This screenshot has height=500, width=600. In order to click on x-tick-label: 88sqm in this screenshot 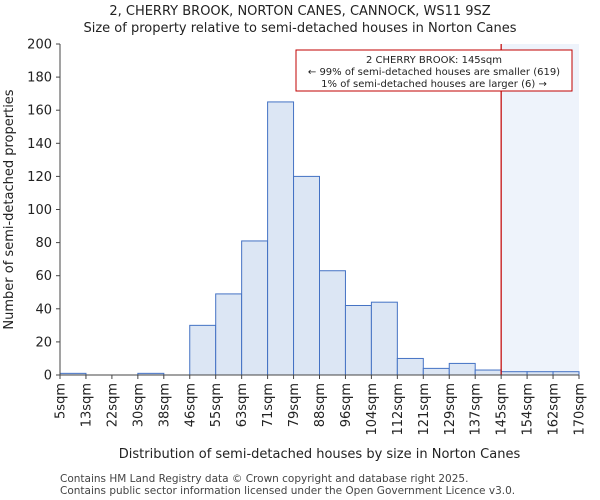, I will do `click(320, 405)`.